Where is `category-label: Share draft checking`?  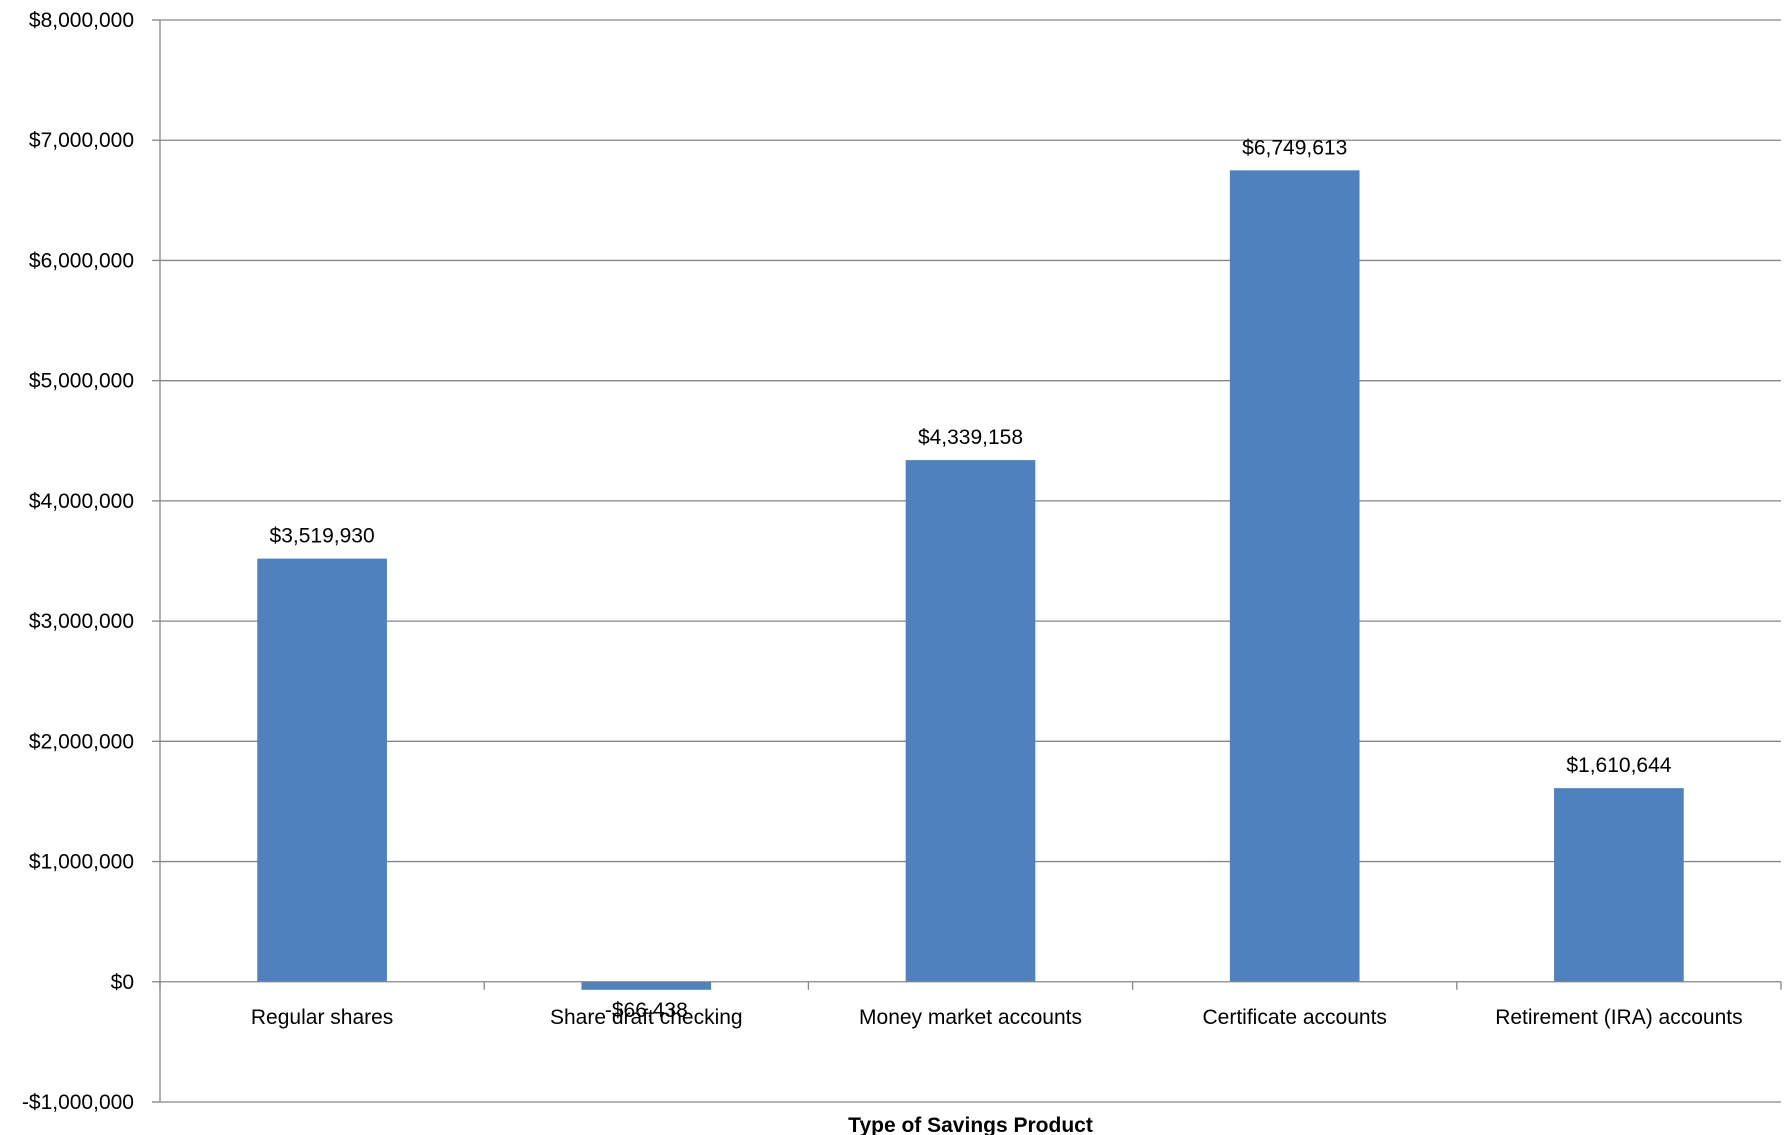 category-label: Share draft checking is located at coordinates (646, 1017).